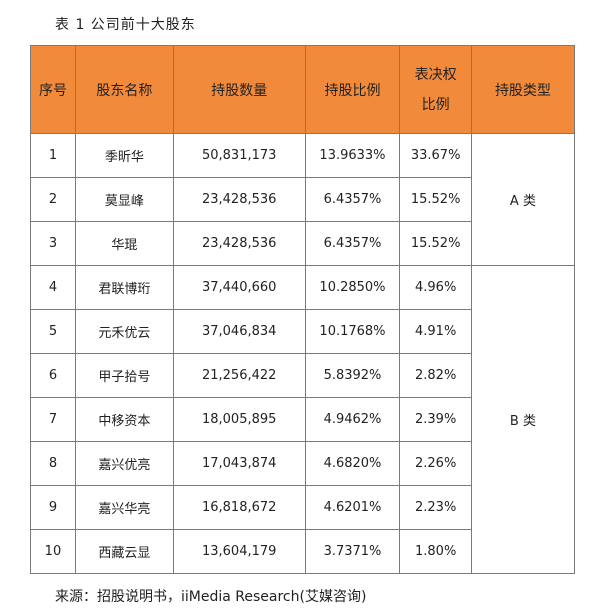 The image size is (600, 615). What do you see at coordinates (211, 597) in the screenshot?
I see `source-note: 来源：招股说明书，iiMedia Research(艾媒咨询)` at bounding box center [211, 597].